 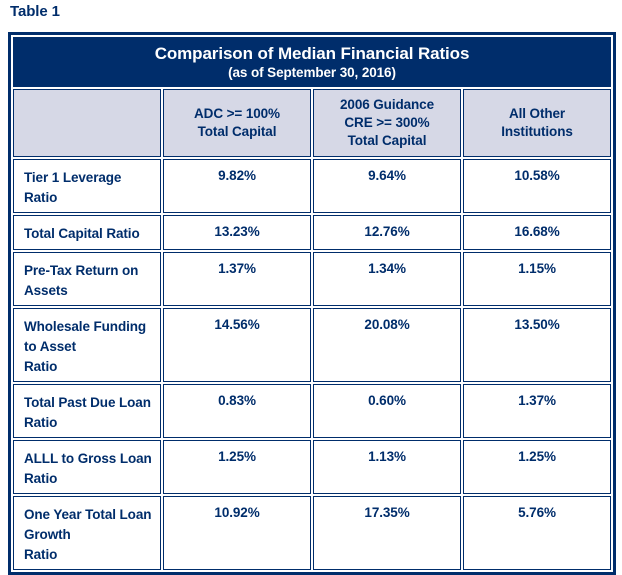 I want to click on table-title: Comparison of Median Financial Ratios, so click(x=312, y=53).